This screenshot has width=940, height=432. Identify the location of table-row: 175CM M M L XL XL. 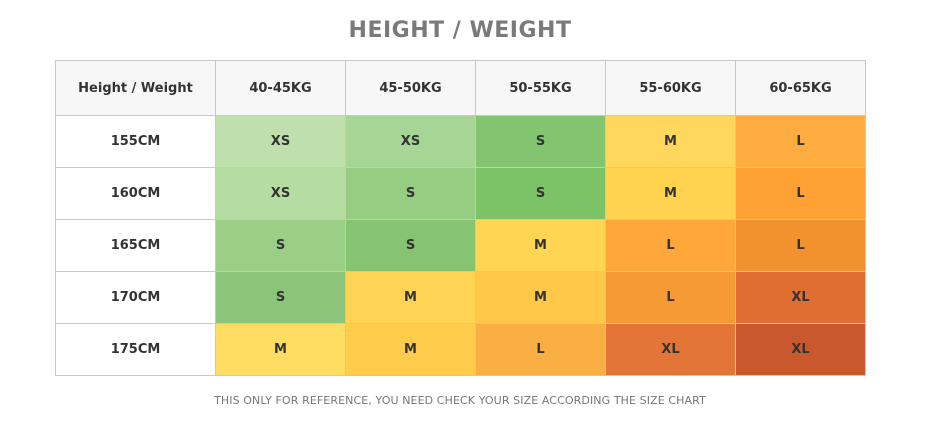
(460, 349).